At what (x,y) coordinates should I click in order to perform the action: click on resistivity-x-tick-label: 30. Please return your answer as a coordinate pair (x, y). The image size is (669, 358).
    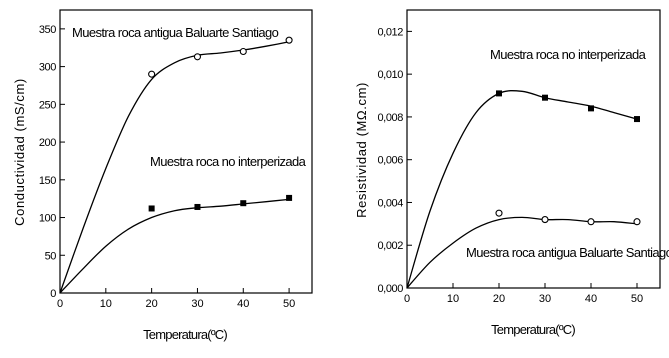
    Looking at the image, I should click on (545, 299).